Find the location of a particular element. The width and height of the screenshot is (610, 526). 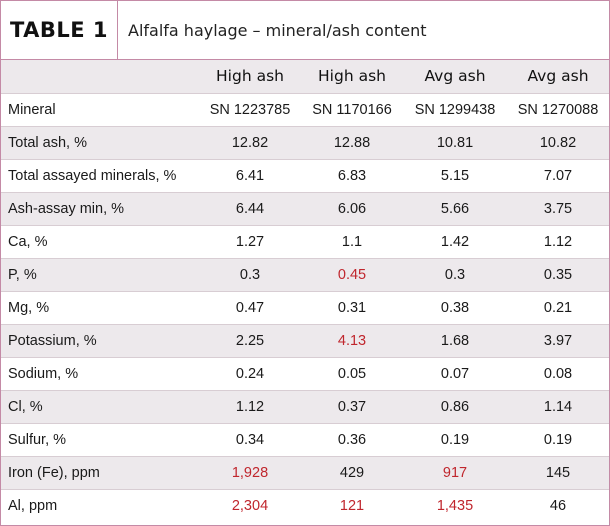

table-row: Mg, % 0.47 0.31 0.38 0.21 is located at coordinates (305, 308).